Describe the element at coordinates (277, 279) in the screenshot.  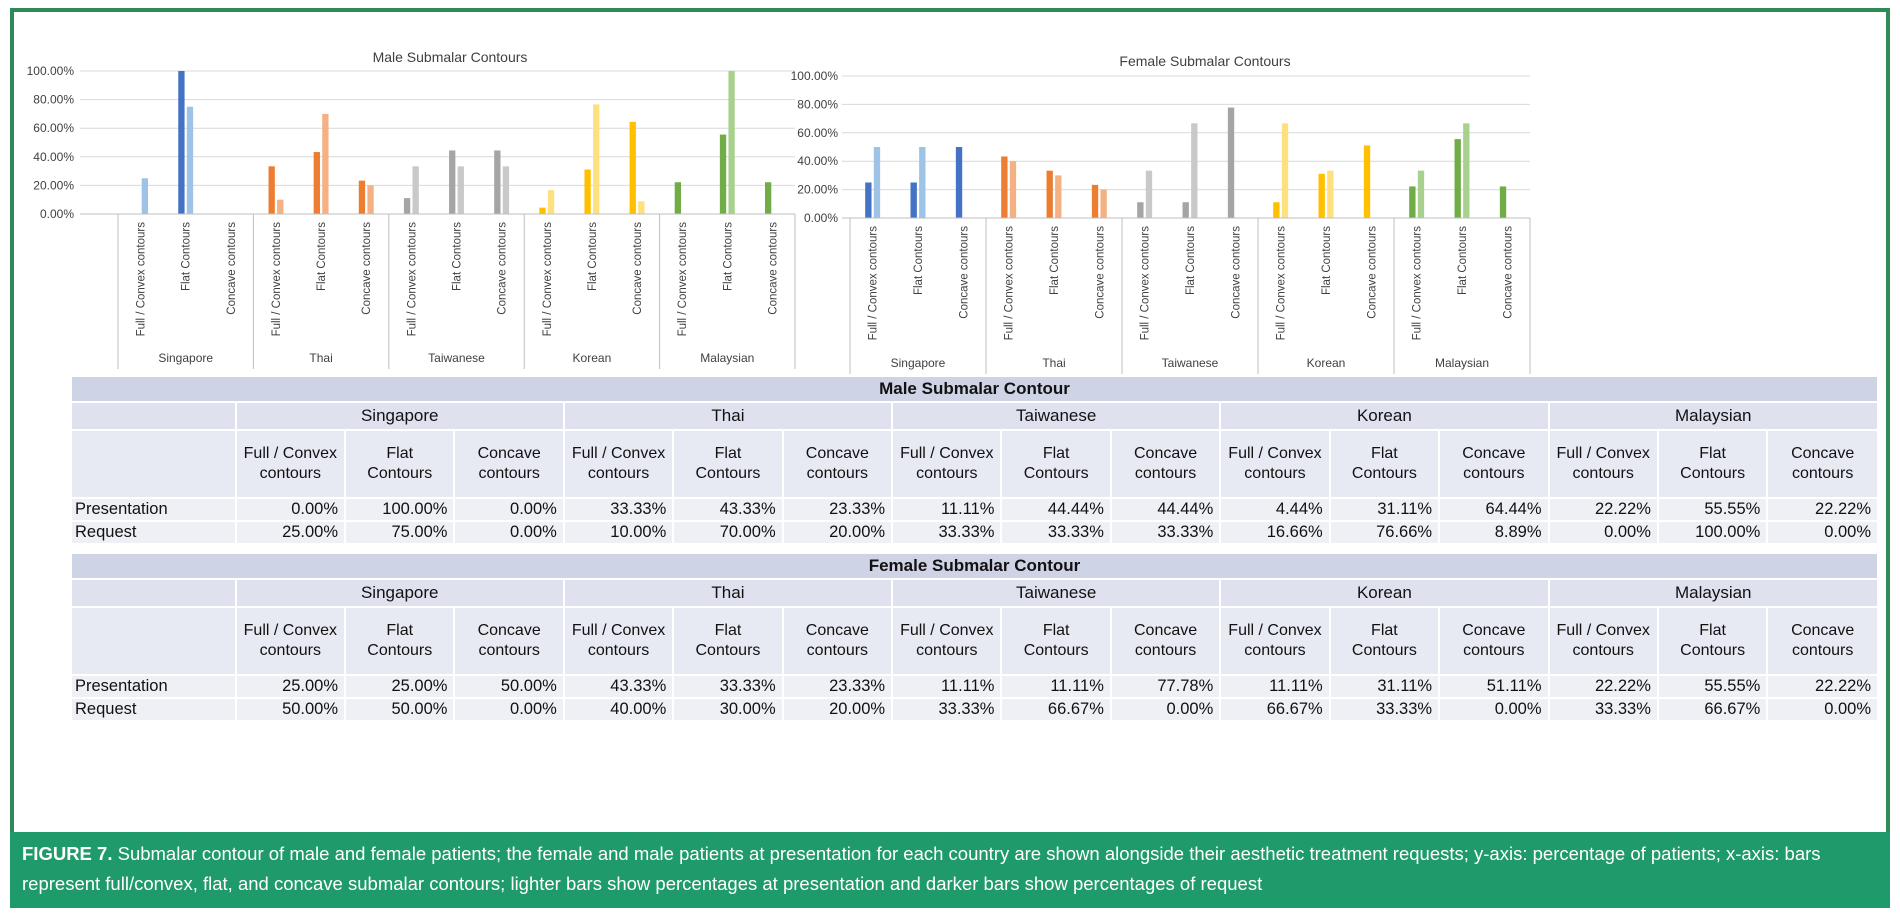
I see `male-category-label: Full / Convex contours` at that location.